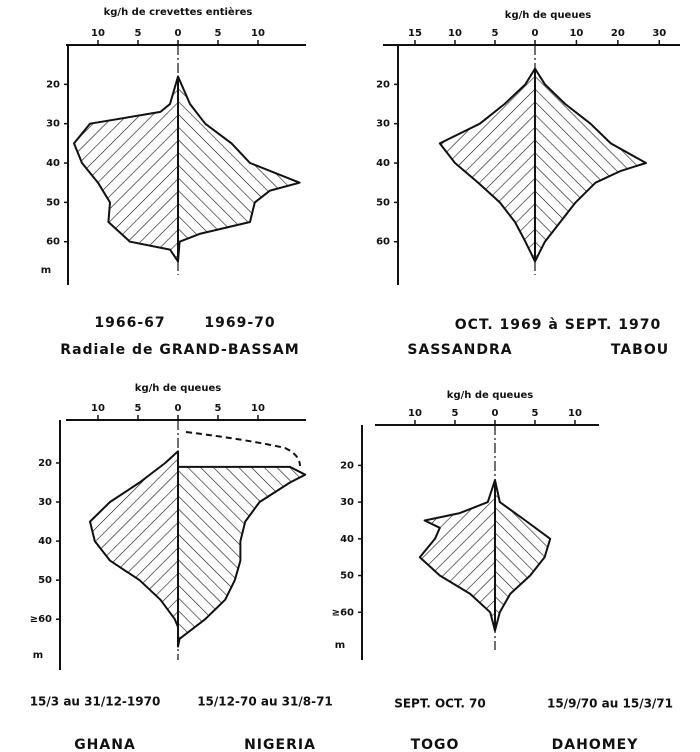  I want to click on series-name: GHANA, so click(105, 744).